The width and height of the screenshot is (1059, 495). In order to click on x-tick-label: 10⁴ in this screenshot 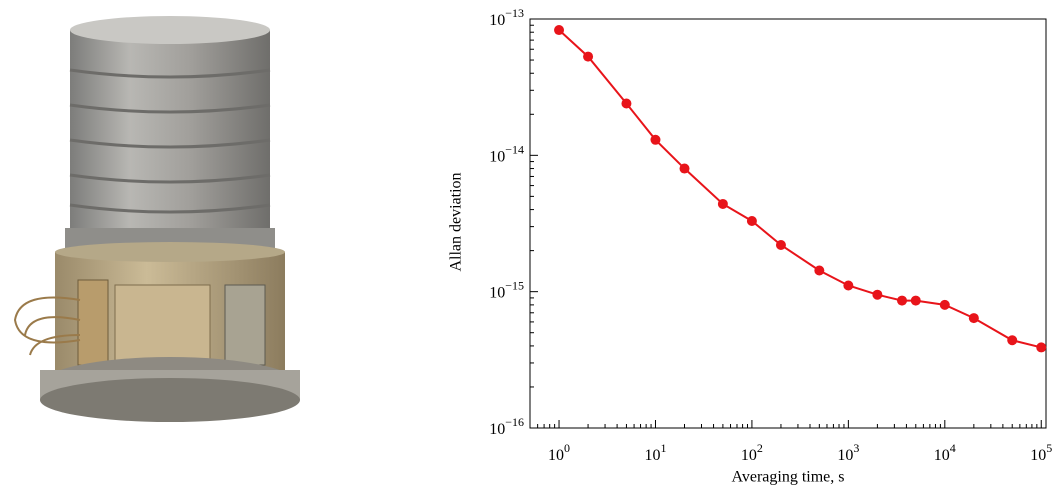, I will do `click(945, 452)`.